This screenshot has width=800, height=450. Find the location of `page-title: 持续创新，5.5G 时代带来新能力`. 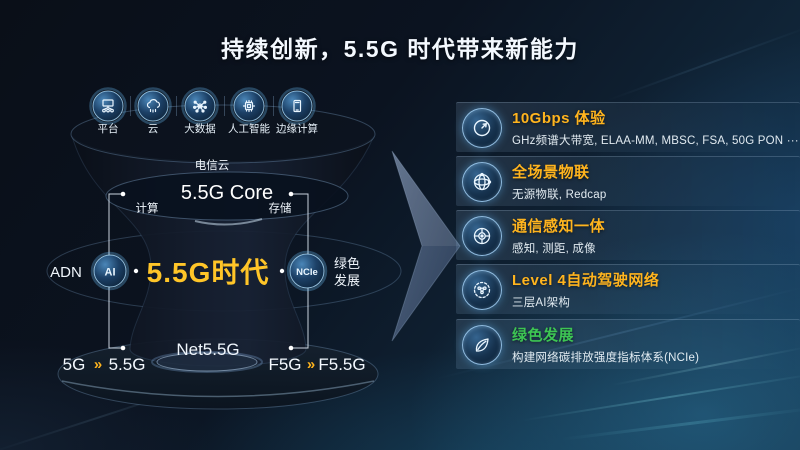

page-title: 持续创新，5.5G 时代带来新能力 is located at coordinates (400, 49).